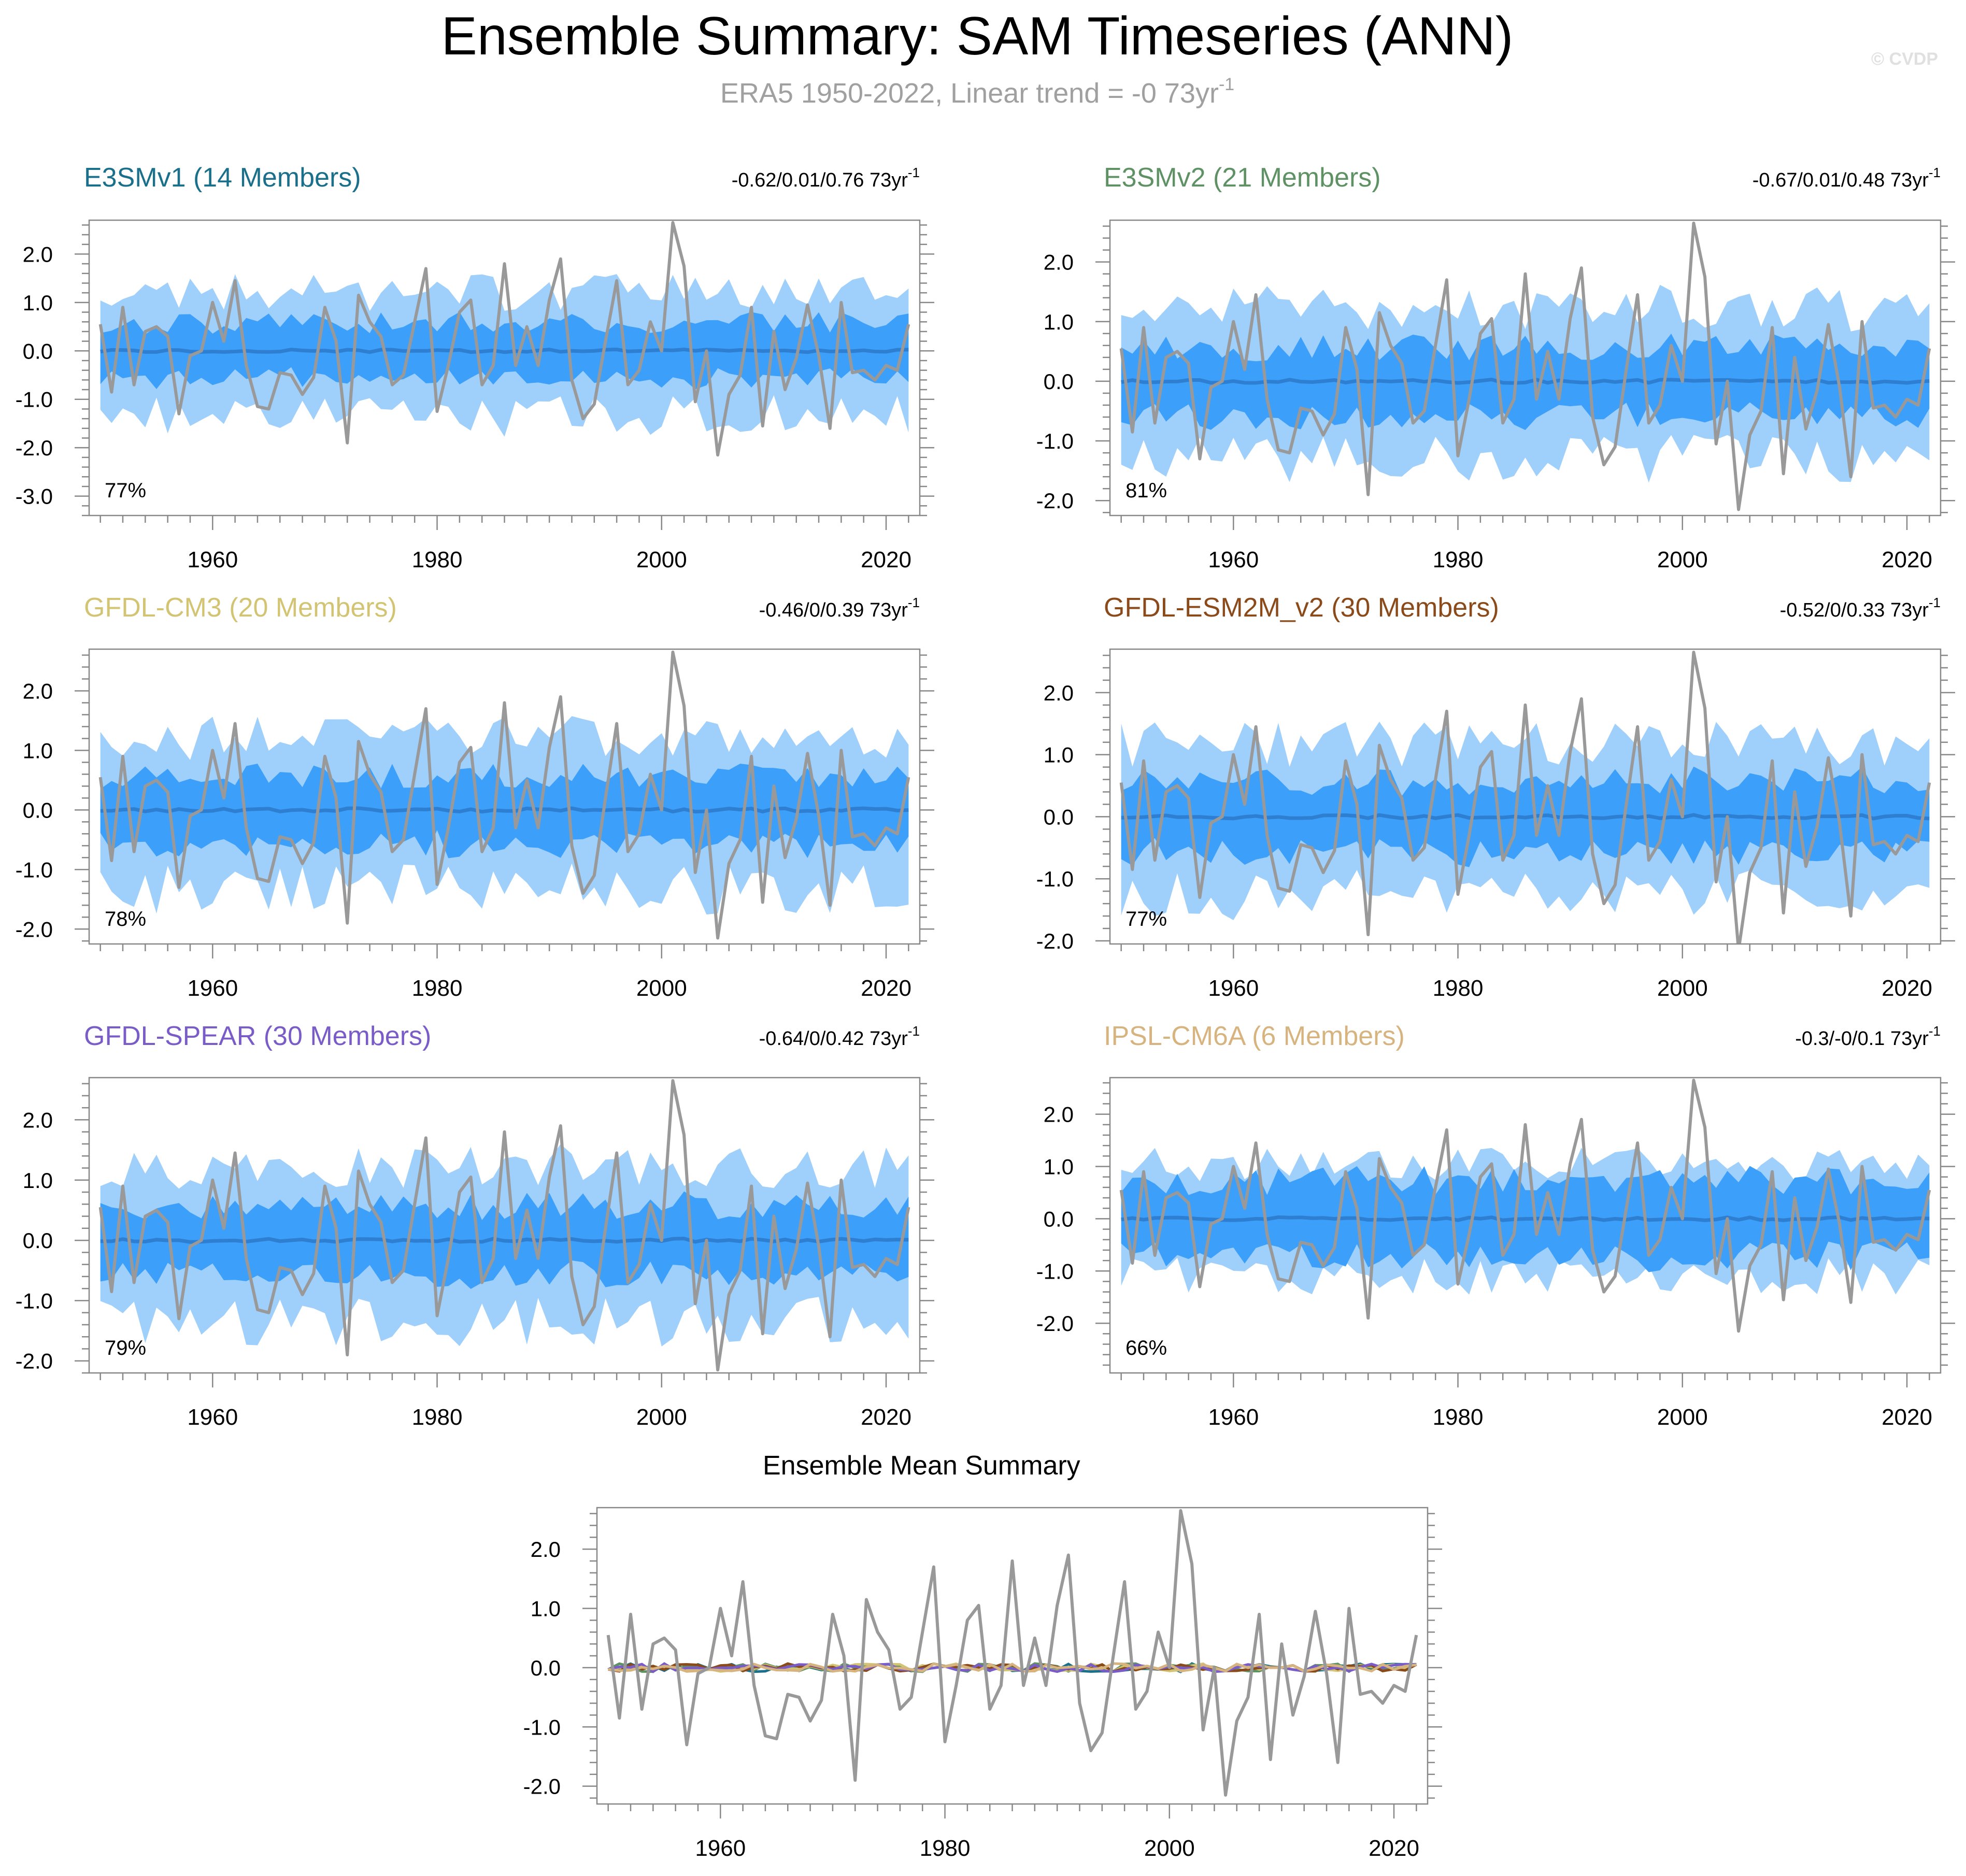 The width and height of the screenshot is (1966, 1876). I want to click on ensemble-mean-line-gfdl-spear, so click(505, 1240).